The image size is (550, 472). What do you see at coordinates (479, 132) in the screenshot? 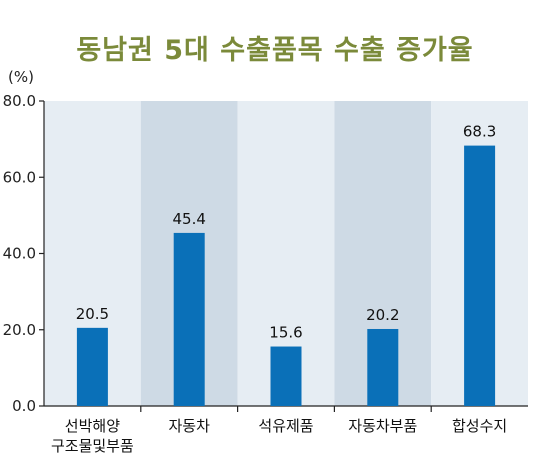
I see `data-label: 68.3` at bounding box center [479, 132].